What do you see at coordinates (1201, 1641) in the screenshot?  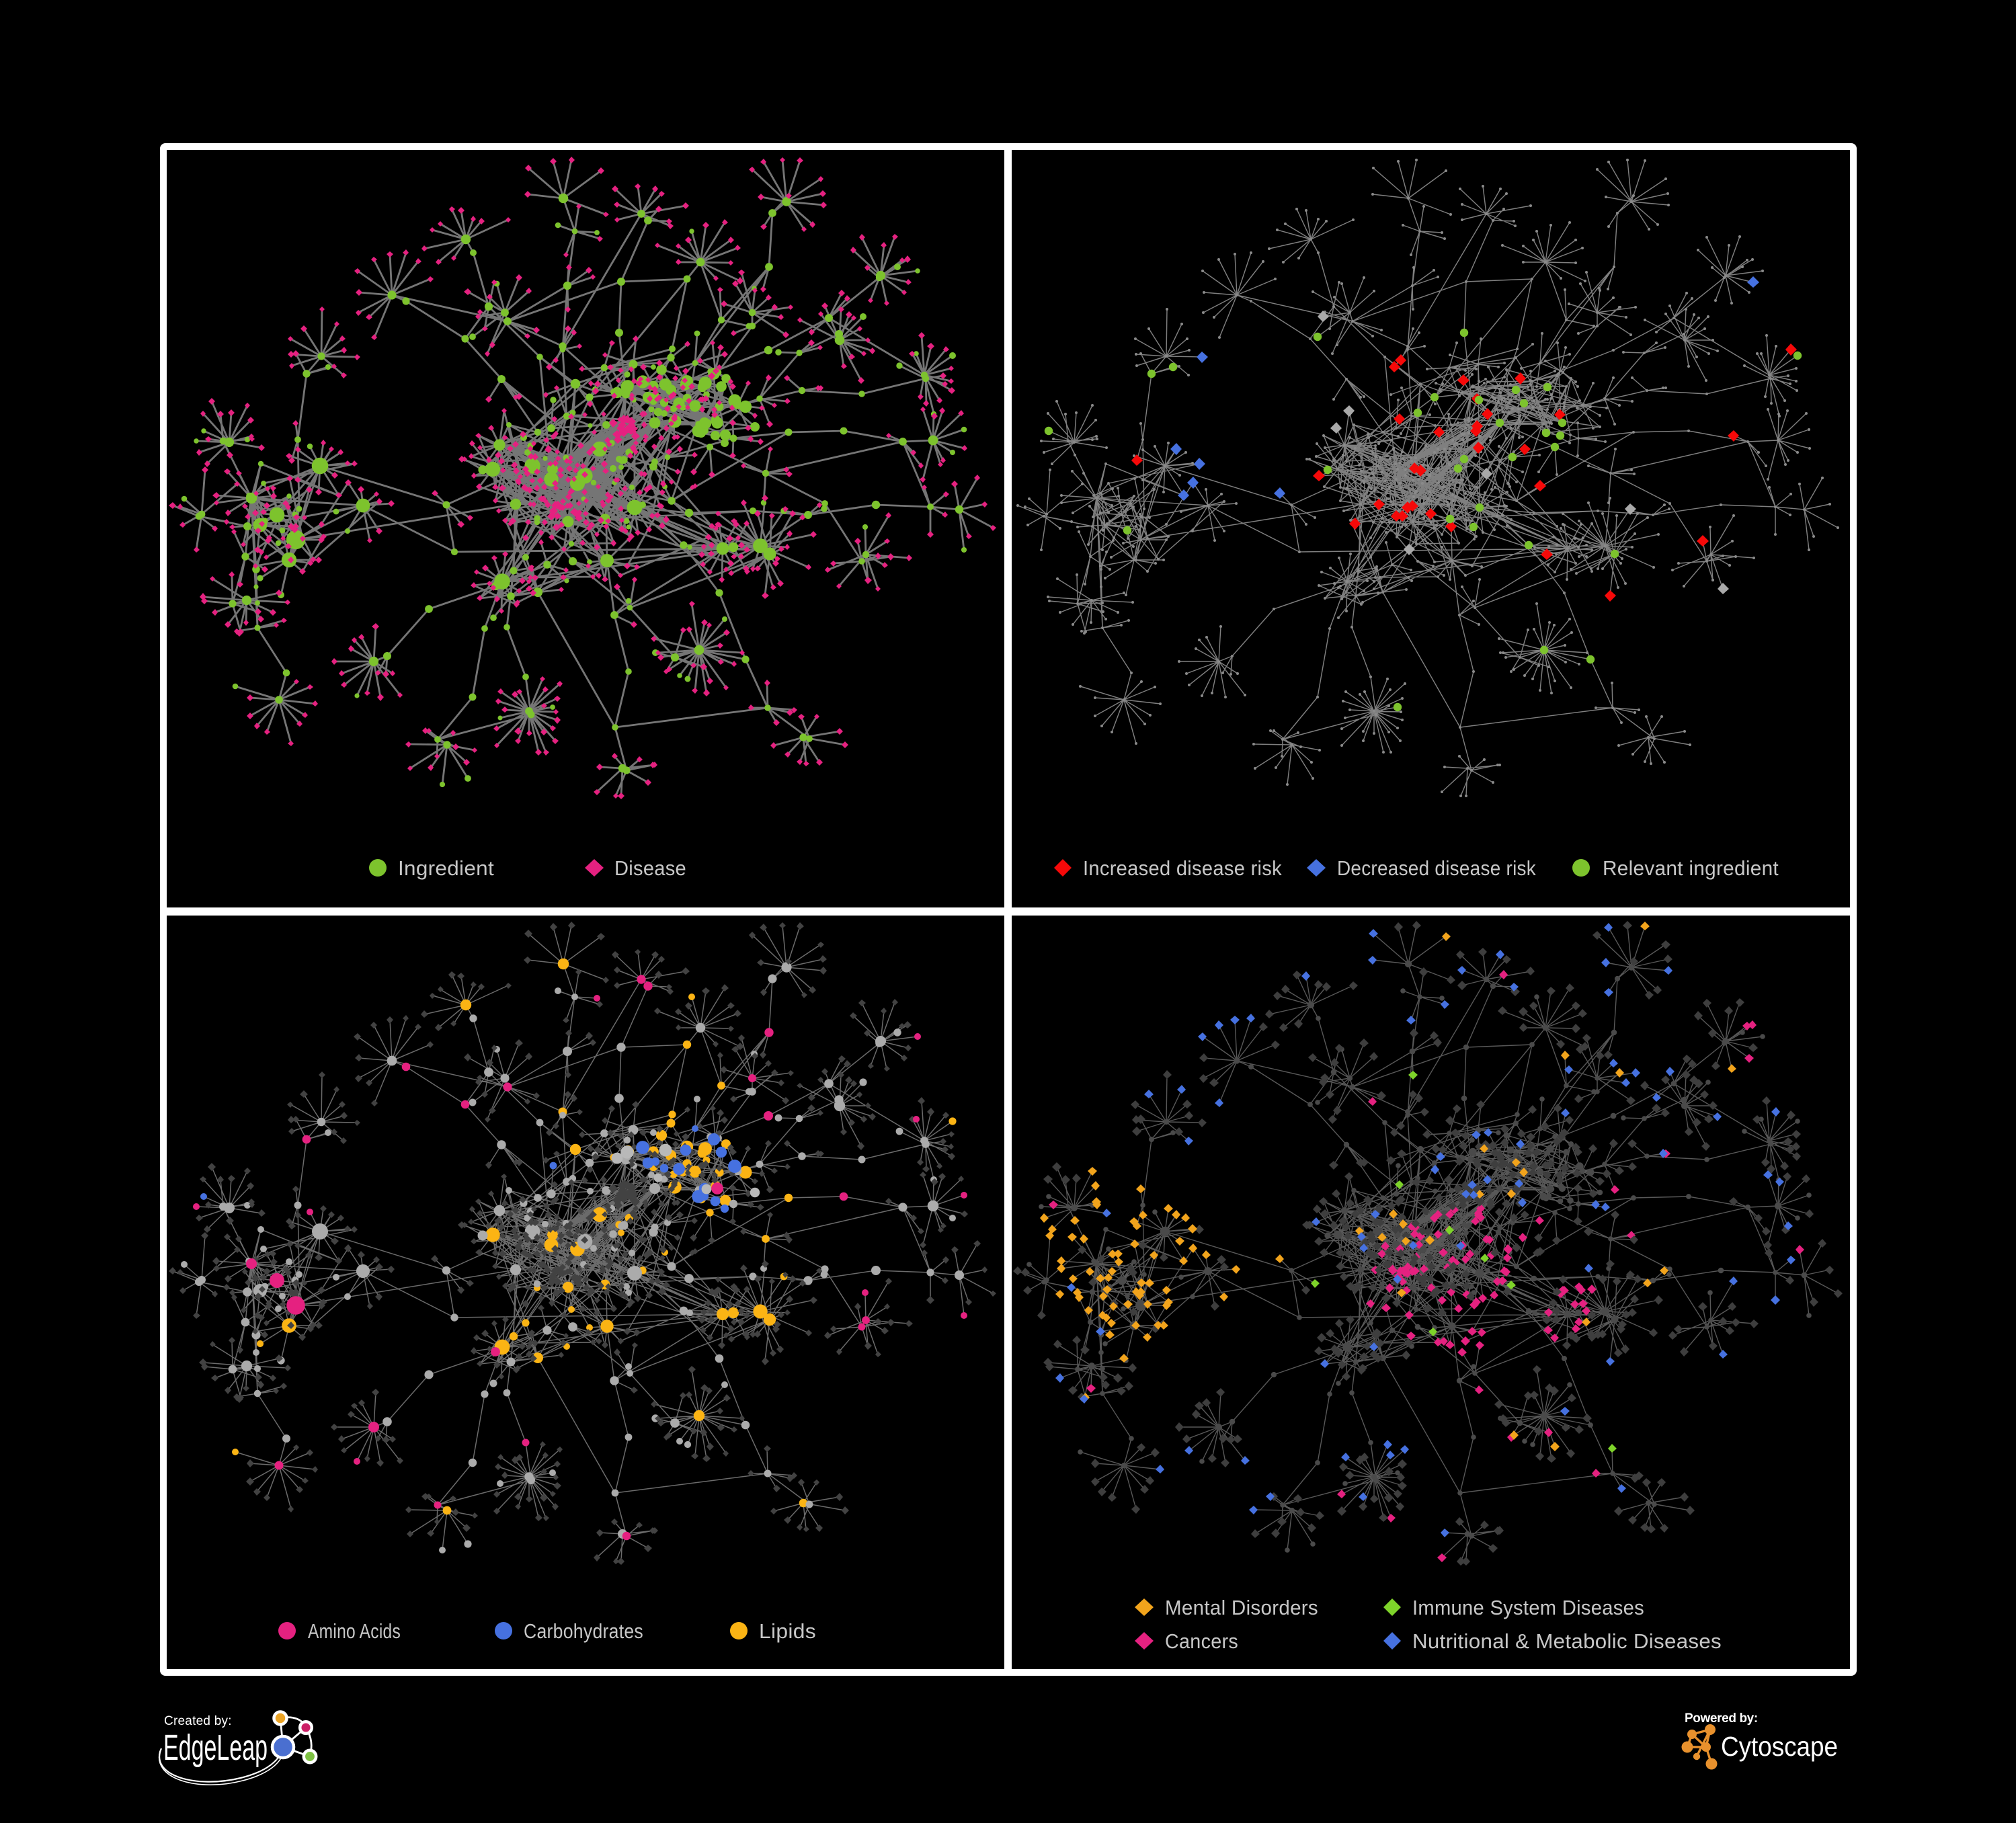 I see `svg-text: Cancers` at bounding box center [1201, 1641].